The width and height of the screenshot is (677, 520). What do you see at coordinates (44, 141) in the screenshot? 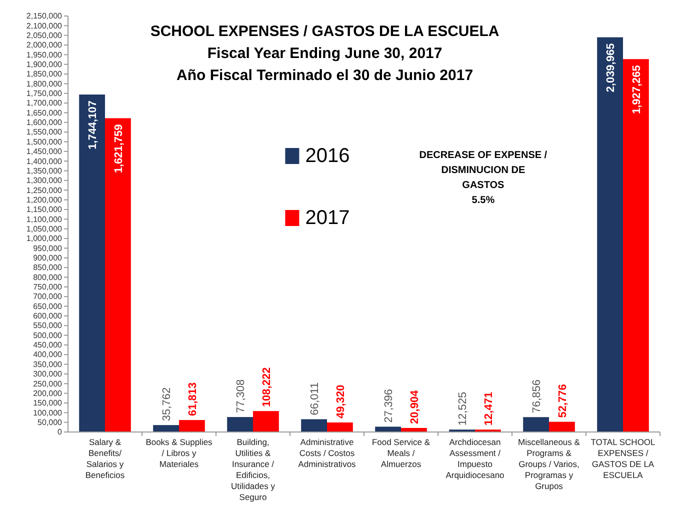
I see `y-tick-label: 1,500,000` at bounding box center [44, 141].